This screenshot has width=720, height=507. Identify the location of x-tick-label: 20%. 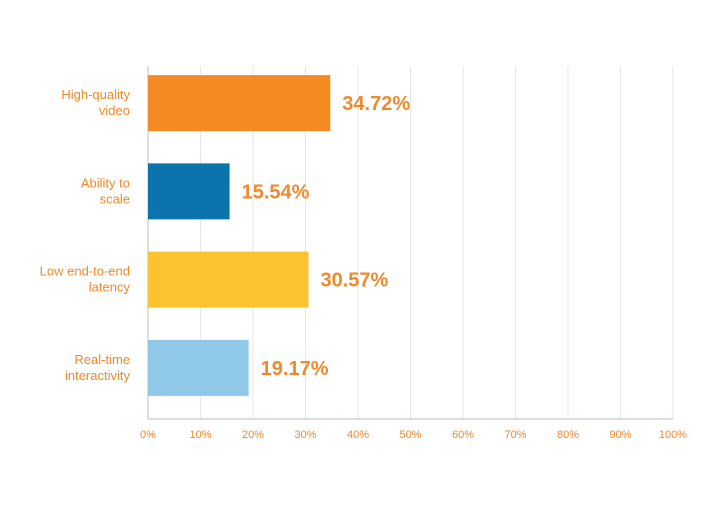
(253, 435).